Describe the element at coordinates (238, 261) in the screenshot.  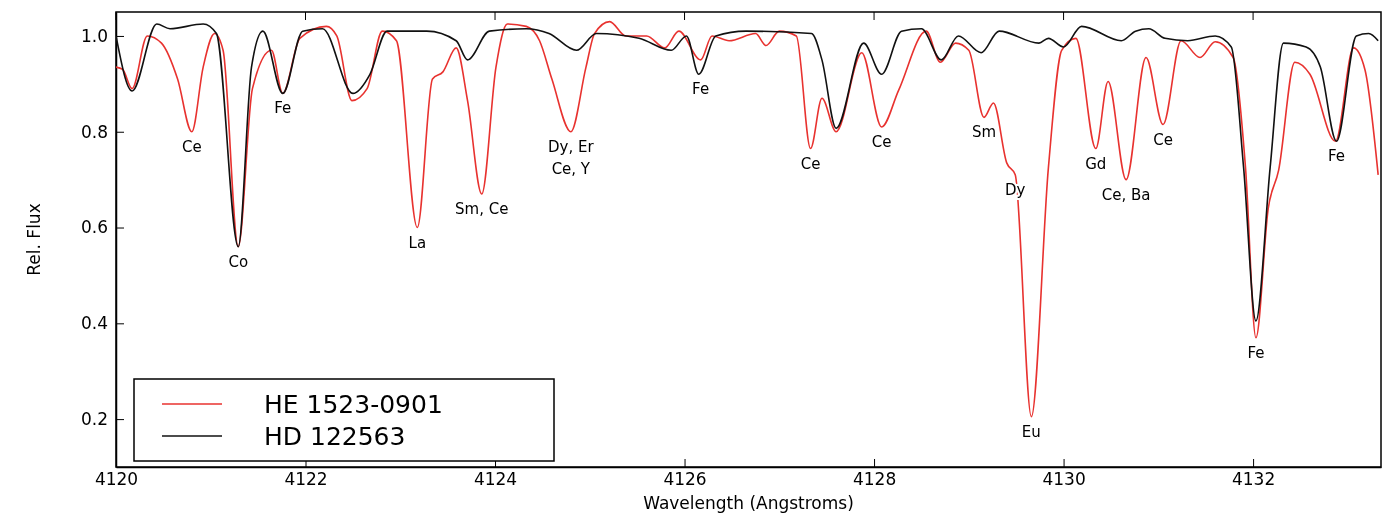
I see `annotation: Co` at that location.